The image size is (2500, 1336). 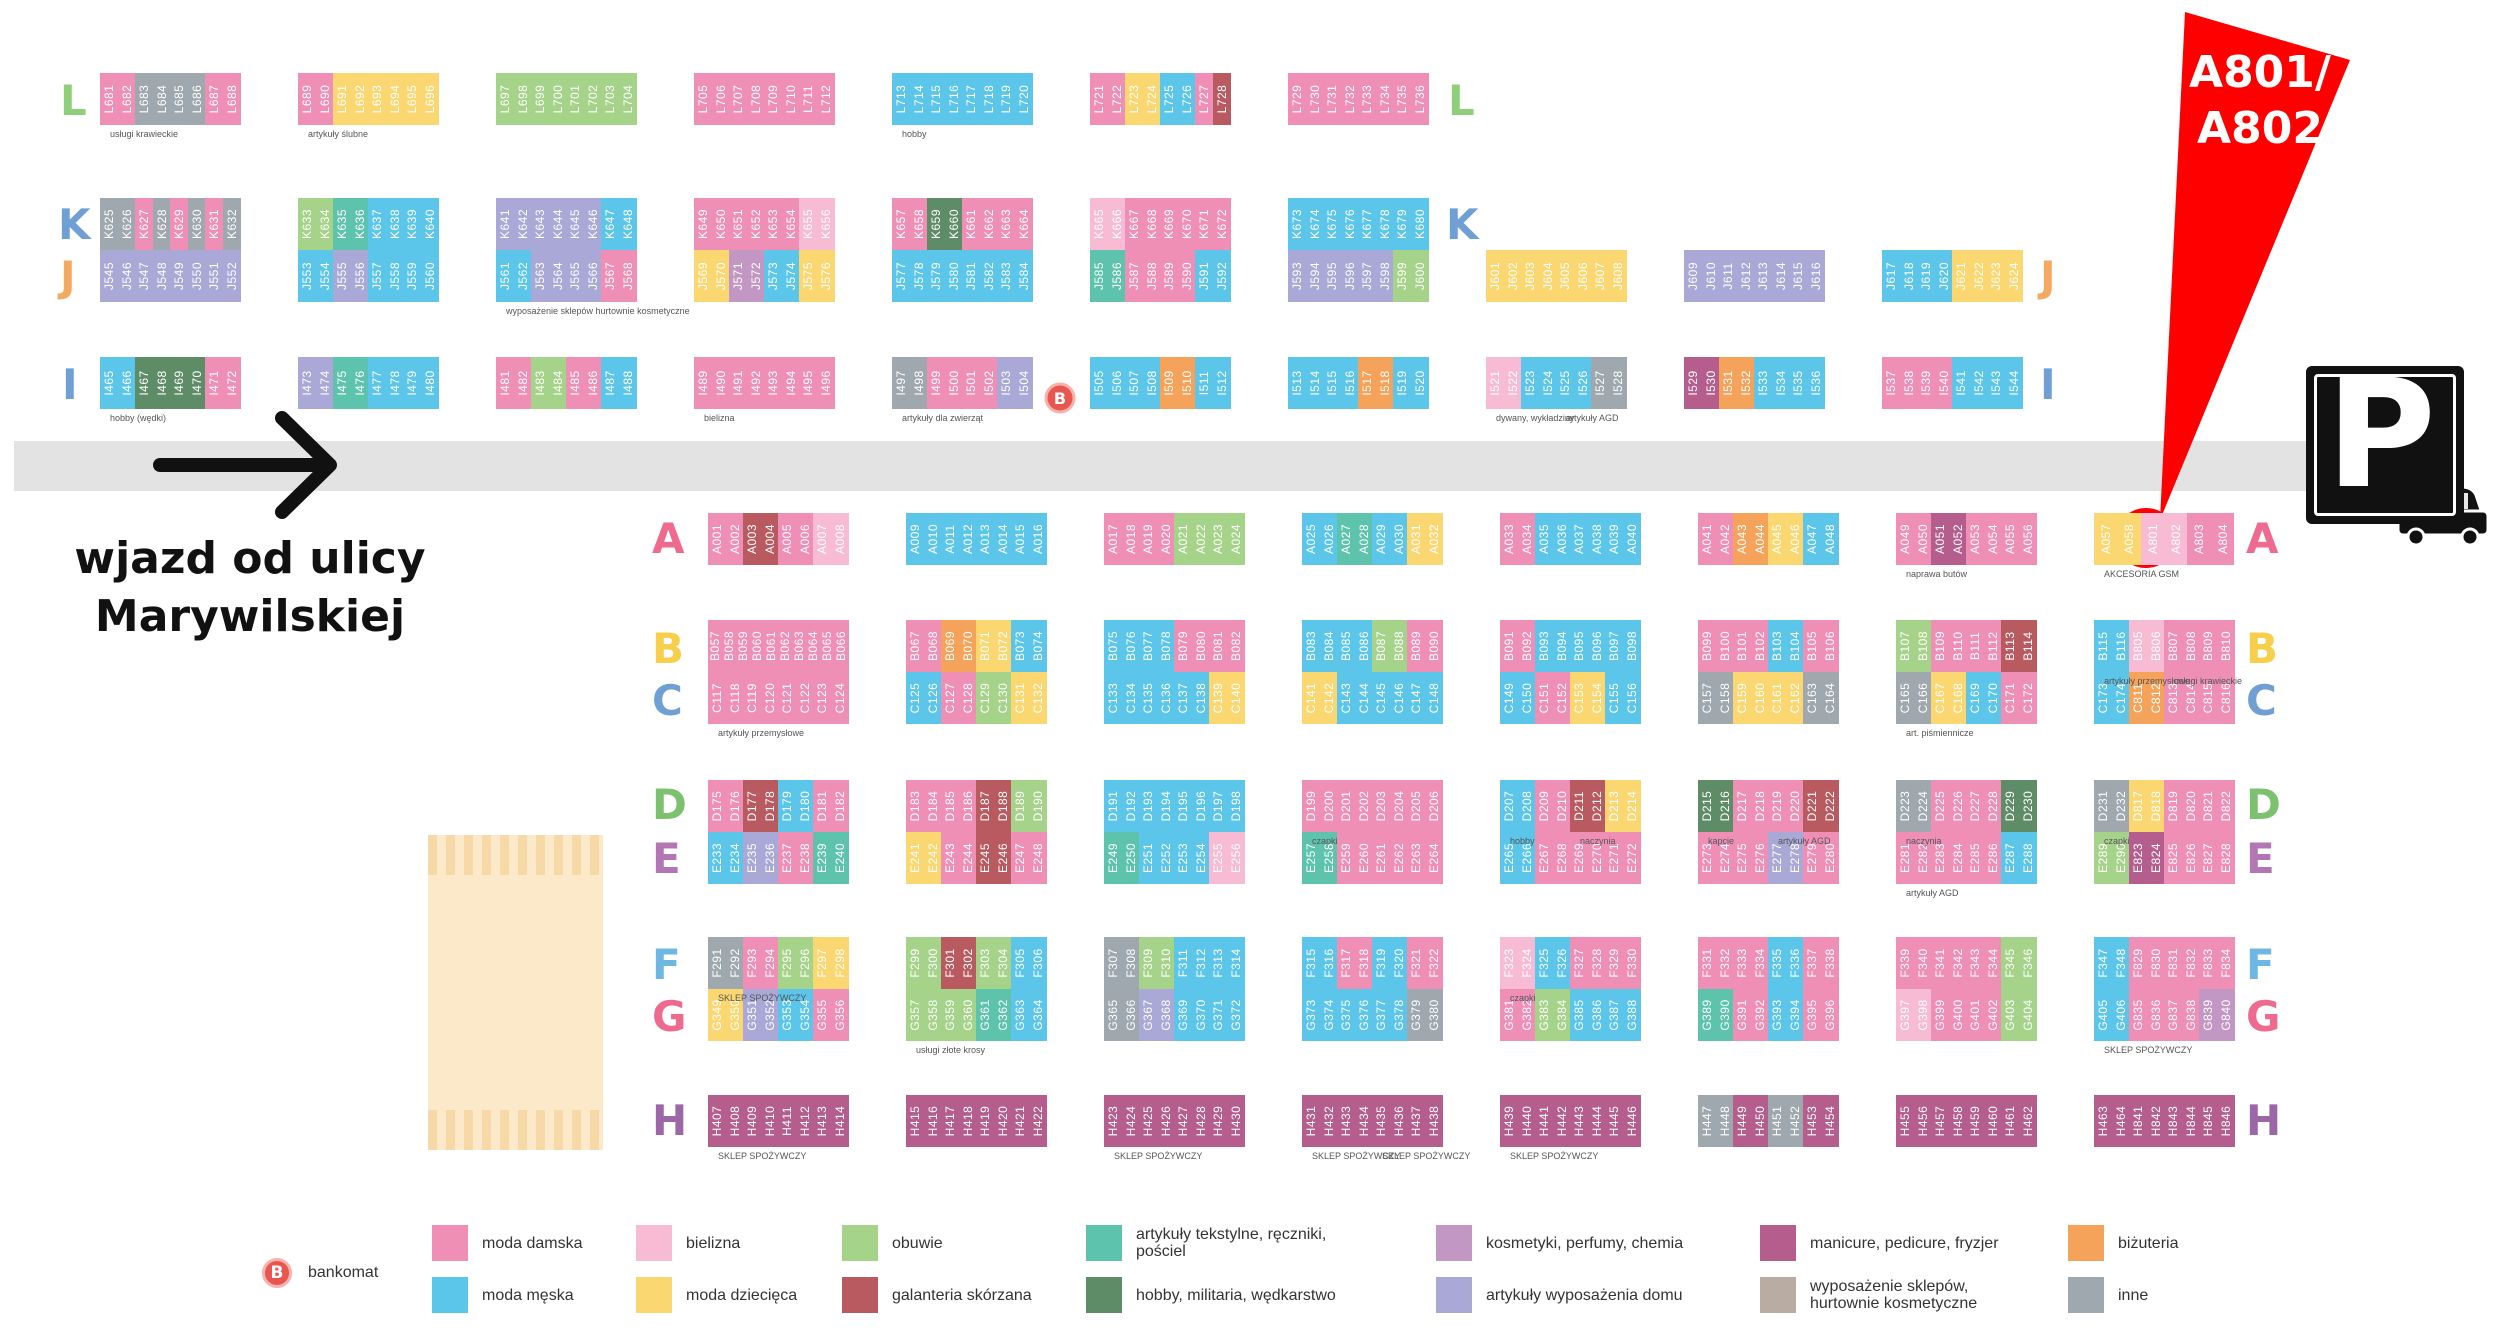 What do you see at coordinates (1113, 858) in the screenshot?
I see `stall-e249: E249` at bounding box center [1113, 858].